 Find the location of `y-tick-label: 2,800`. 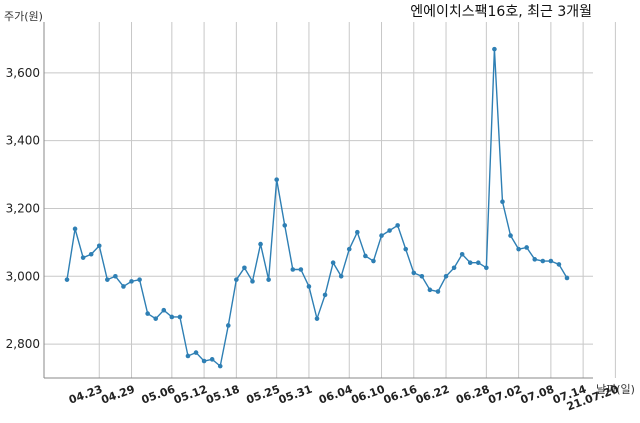

y-tick-label: 2,800 is located at coordinates (23, 344).